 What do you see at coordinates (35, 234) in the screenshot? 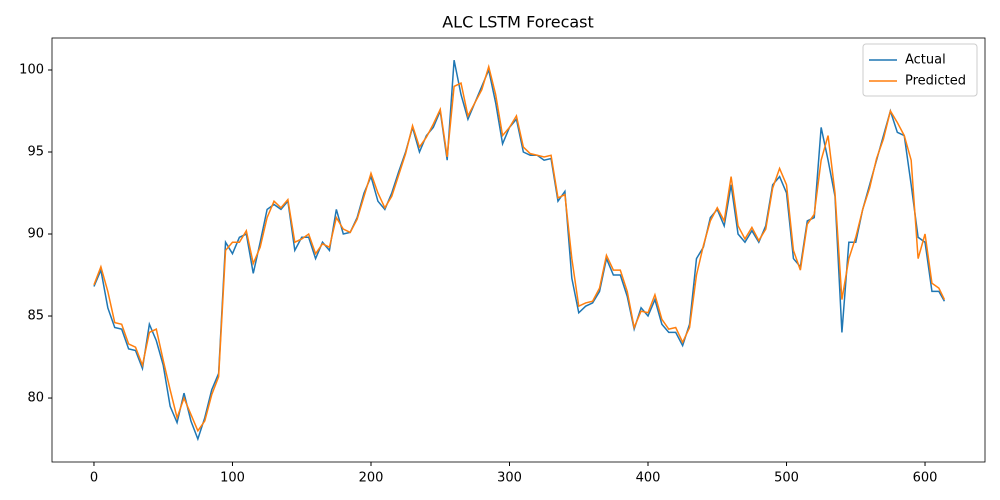
I see `y-tick-label: 90` at bounding box center [35, 234].